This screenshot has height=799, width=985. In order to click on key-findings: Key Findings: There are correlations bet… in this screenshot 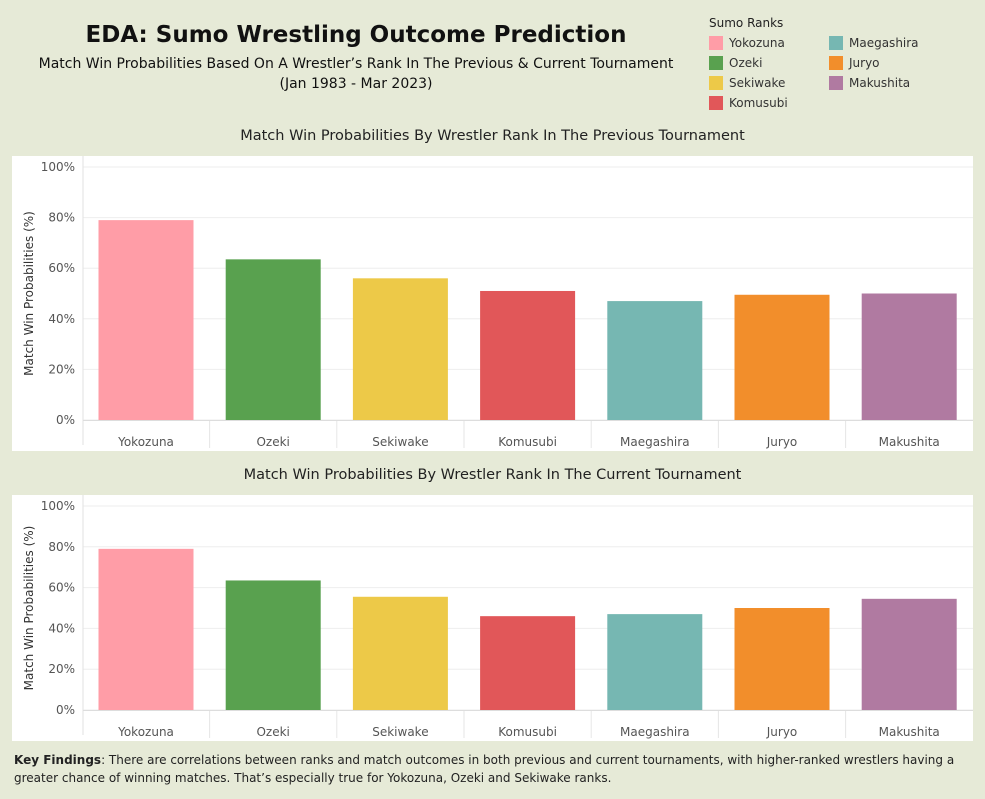, I will do `click(494, 769)`.